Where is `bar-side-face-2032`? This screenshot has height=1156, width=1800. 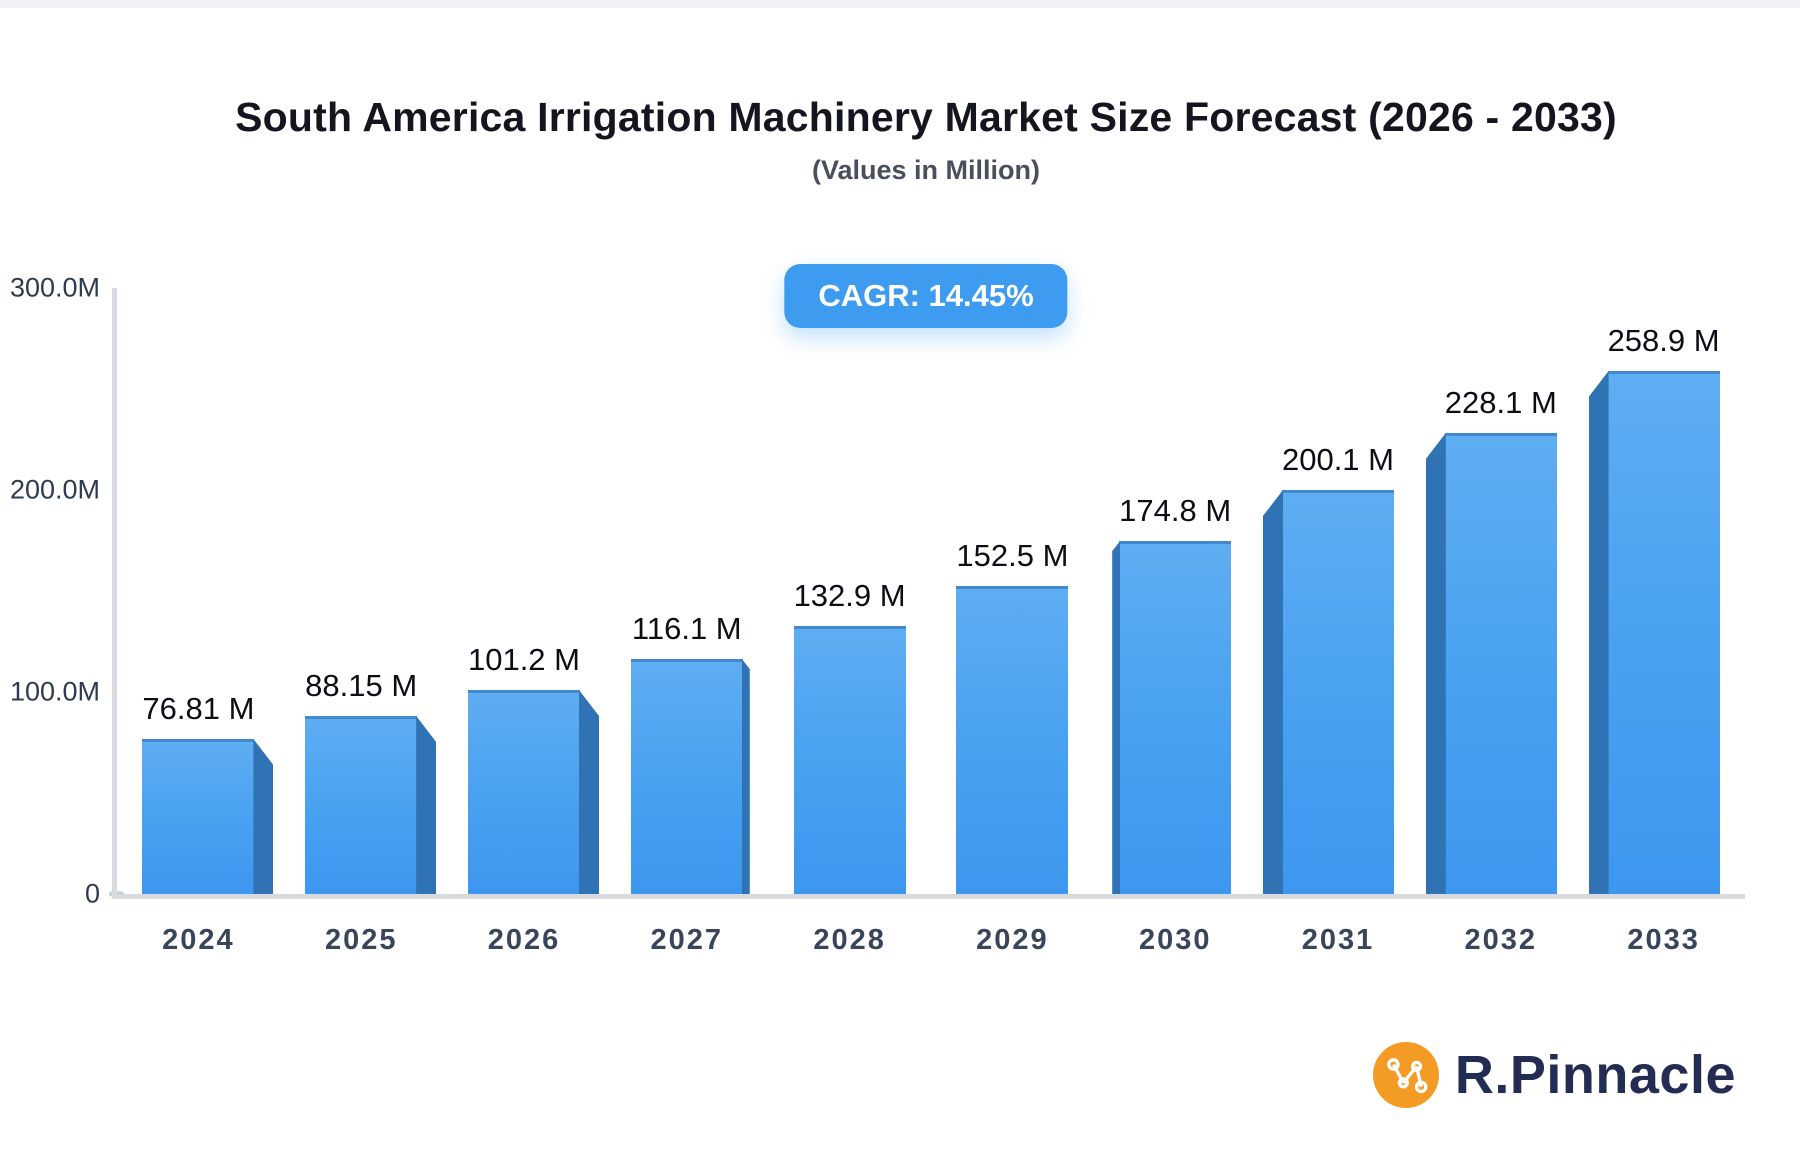
bar-side-face-2032 is located at coordinates (1435, 663).